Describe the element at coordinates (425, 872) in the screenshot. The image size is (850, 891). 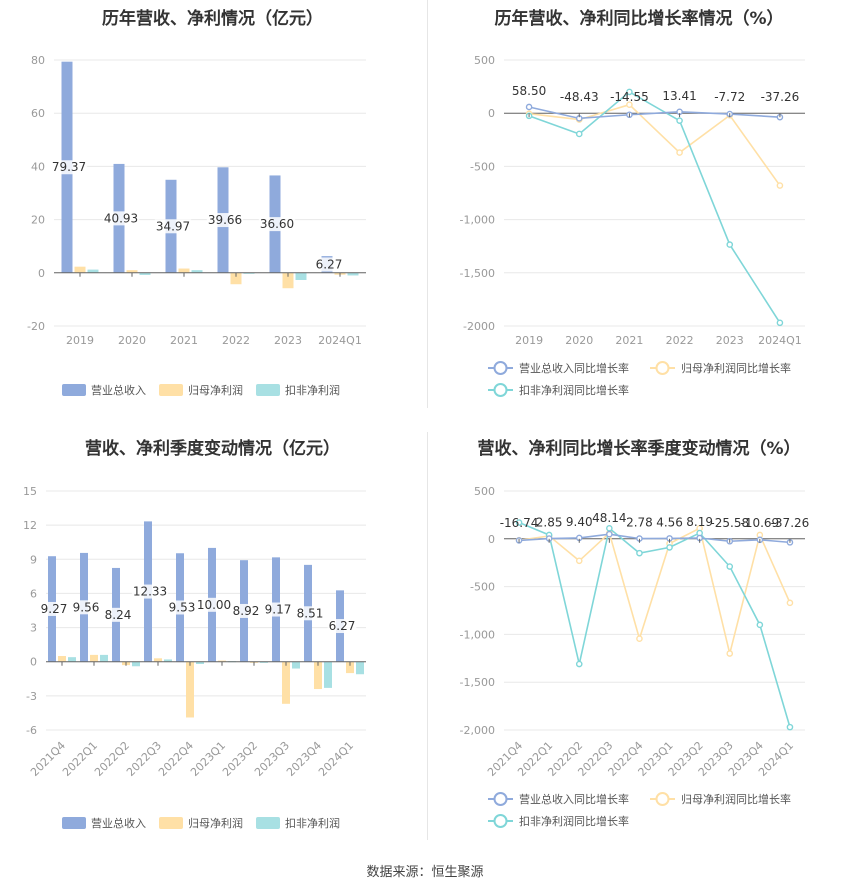
I see `data-source-note: 数据来源：恒生聚源` at that location.